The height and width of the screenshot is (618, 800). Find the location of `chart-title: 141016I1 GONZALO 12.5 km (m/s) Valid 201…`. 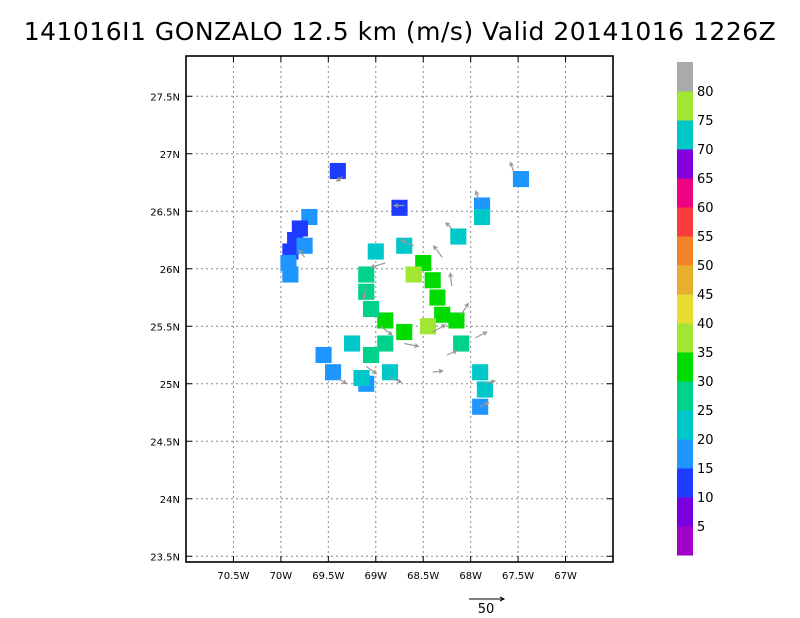

chart-title: 141016I1 GONZALO 12.5 km (m/s) Valid 201… is located at coordinates (400, 31).